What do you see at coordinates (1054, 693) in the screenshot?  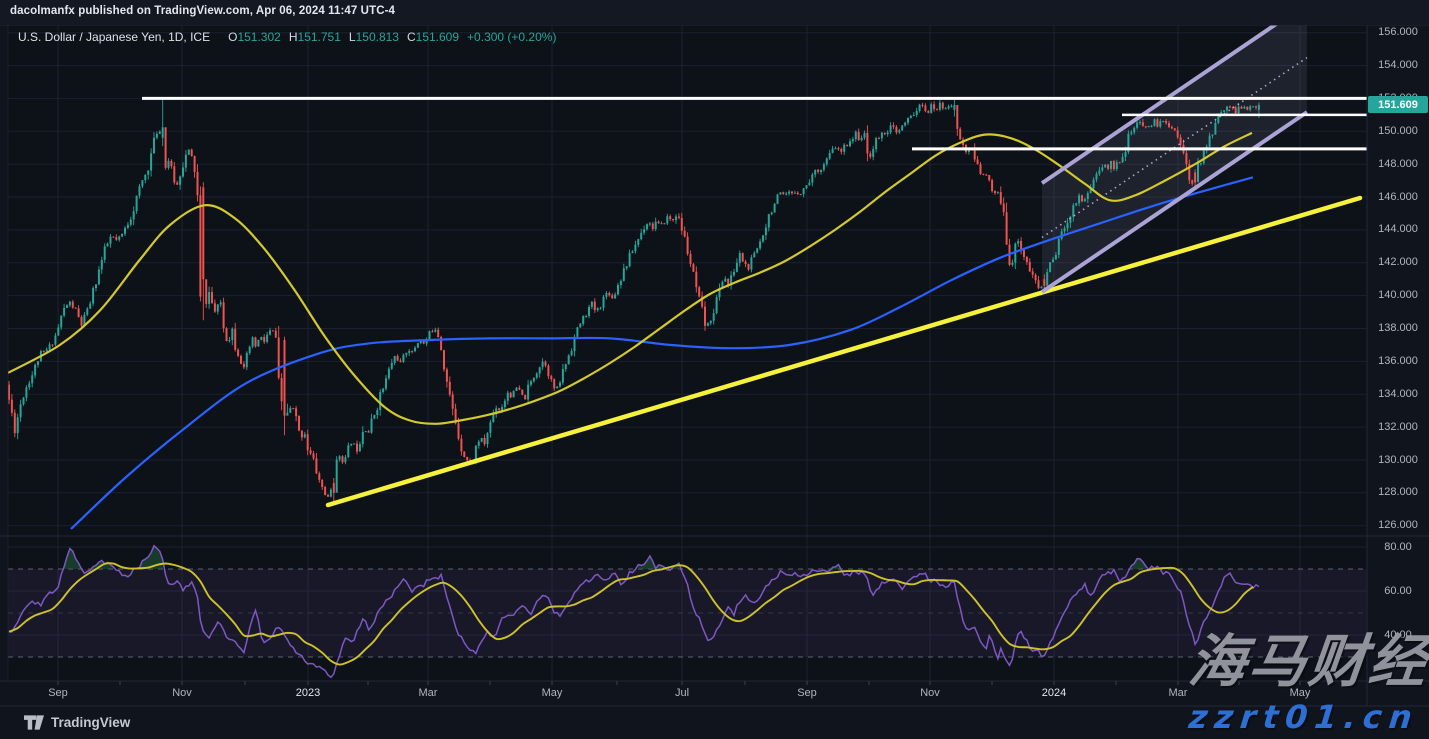 I see `time-tick-label: 2024` at bounding box center [1054, 693].